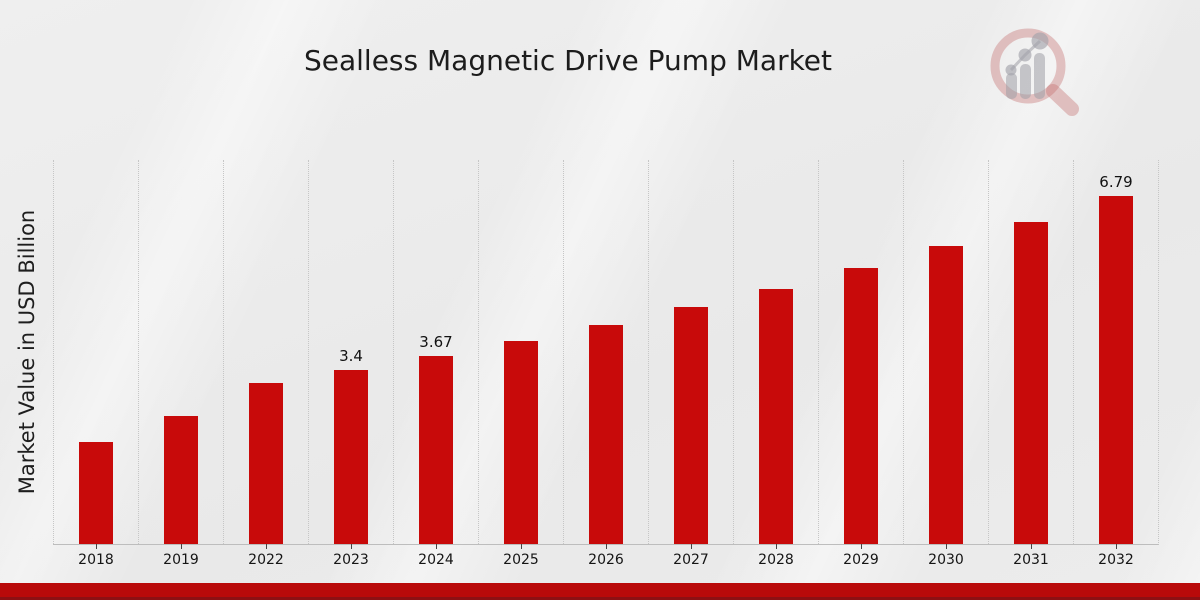 The height and width of the screenshot is (600, 1200). I want to click on x-axis-tick-2022, so click(266, 546).